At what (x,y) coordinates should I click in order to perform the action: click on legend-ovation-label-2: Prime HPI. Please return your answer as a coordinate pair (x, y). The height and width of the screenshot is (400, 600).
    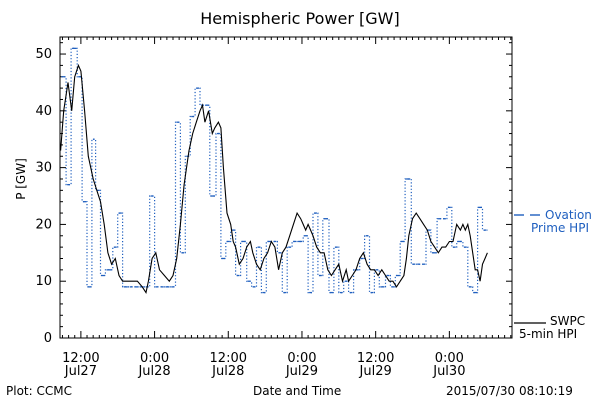
    Looking at the image, I should click on (560, 228).